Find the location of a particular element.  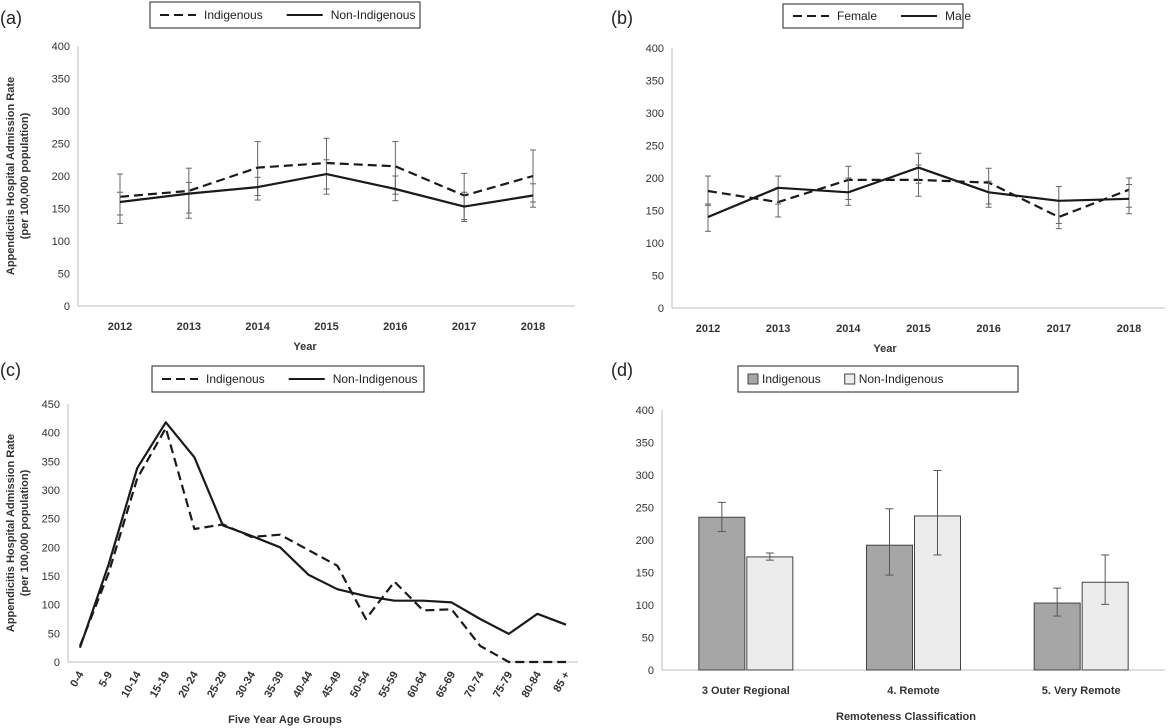

legend-box is located at coordinates (878, 379).